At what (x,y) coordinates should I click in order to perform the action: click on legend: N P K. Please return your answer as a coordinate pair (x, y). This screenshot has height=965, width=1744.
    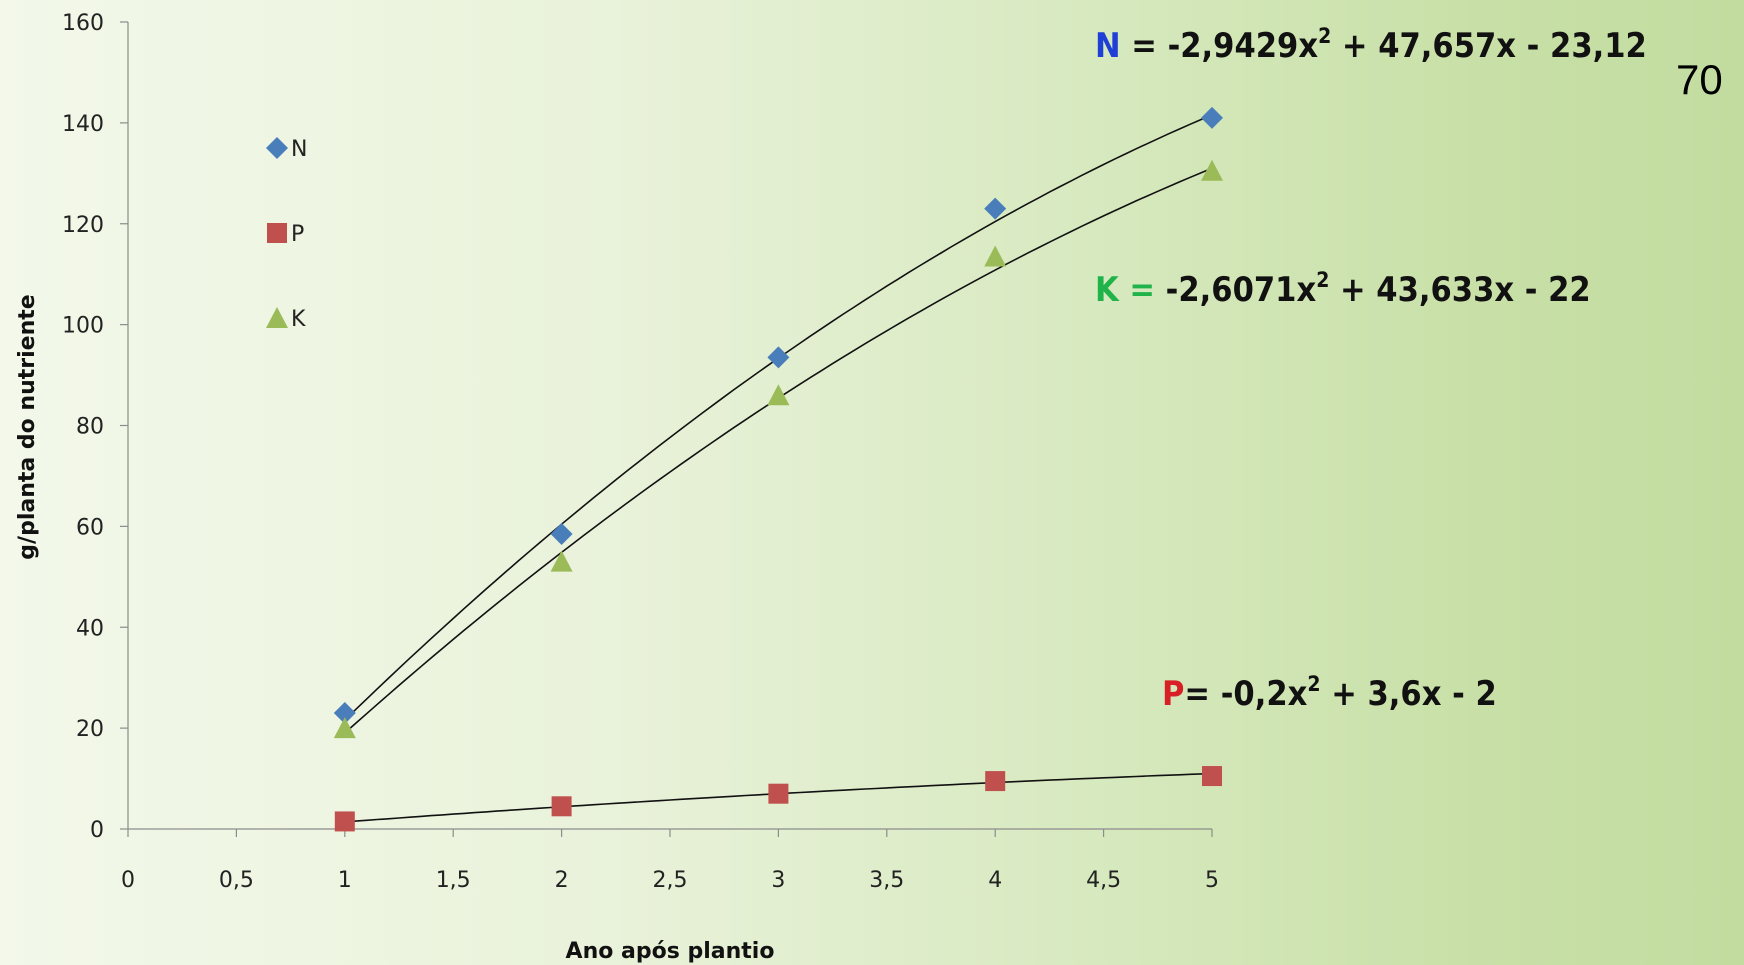
    Looking at the image, I should click on (286, 234).